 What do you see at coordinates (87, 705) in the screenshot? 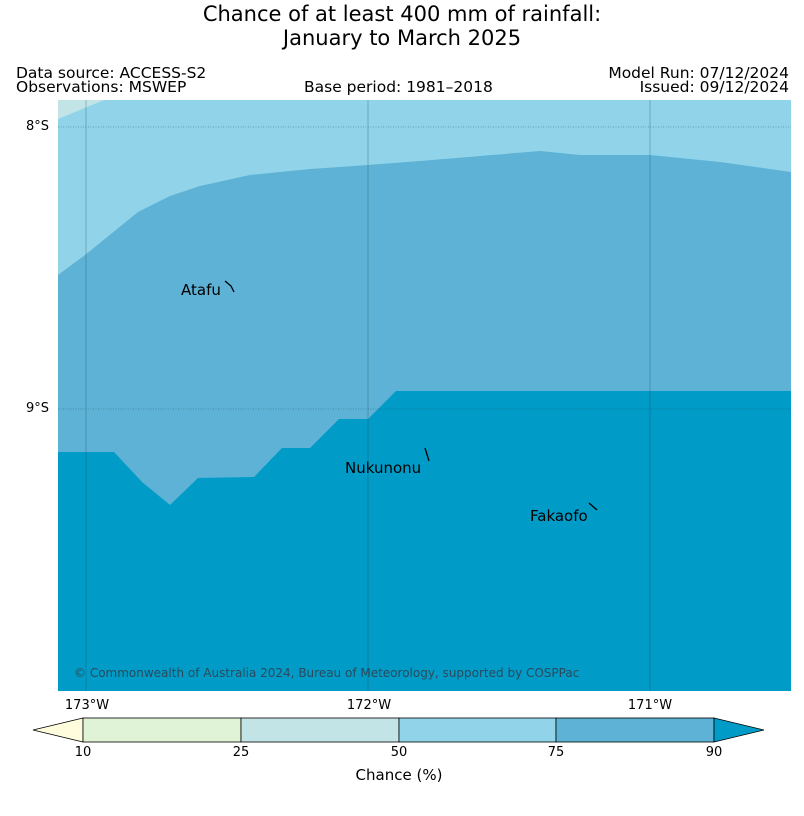
I see `lon-label-173w: 173°W` at bounding box center [87, 705].